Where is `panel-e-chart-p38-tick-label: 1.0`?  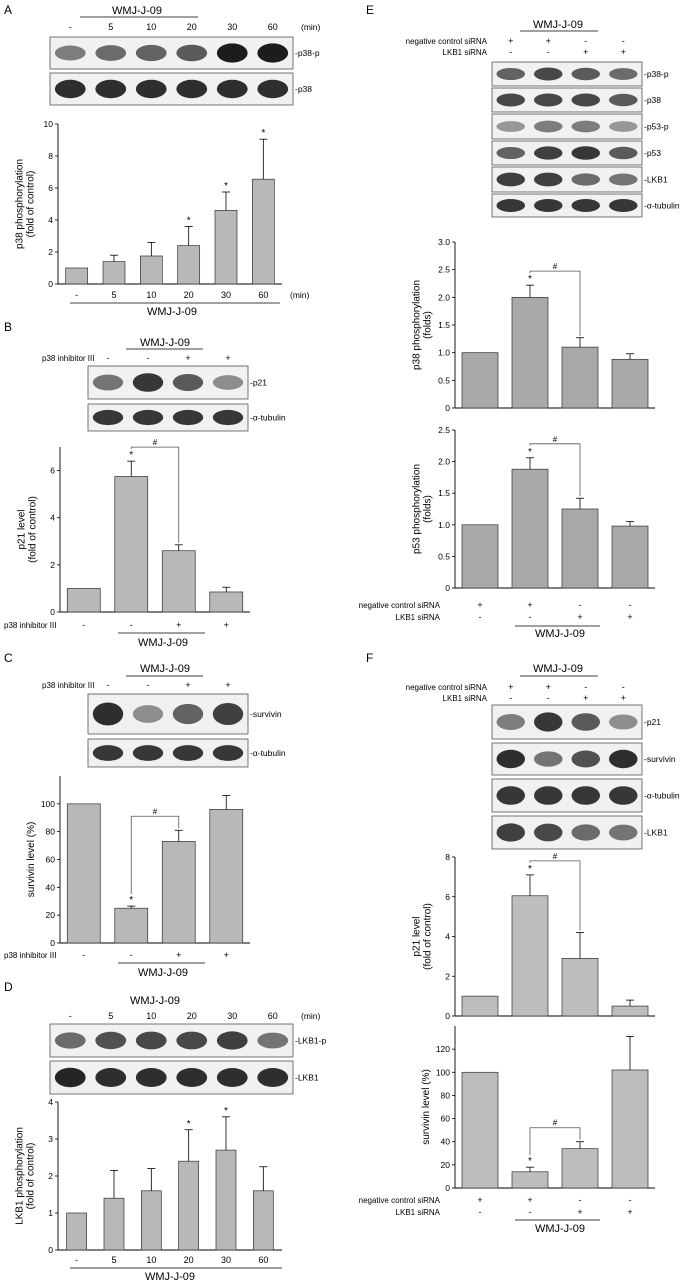
panel-e-chart-p38-tick-label: 1.0 is located at coordinates (444, 353).